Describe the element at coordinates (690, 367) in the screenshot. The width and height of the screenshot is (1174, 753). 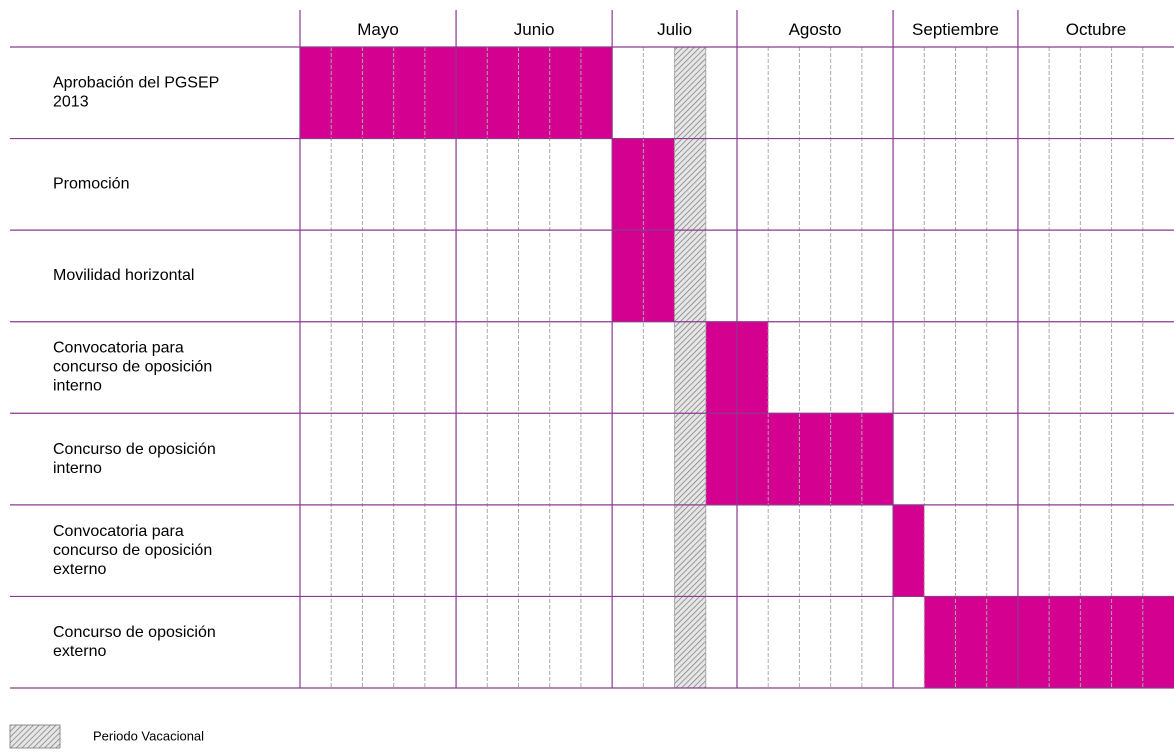
I see `vacation-period` at that location.